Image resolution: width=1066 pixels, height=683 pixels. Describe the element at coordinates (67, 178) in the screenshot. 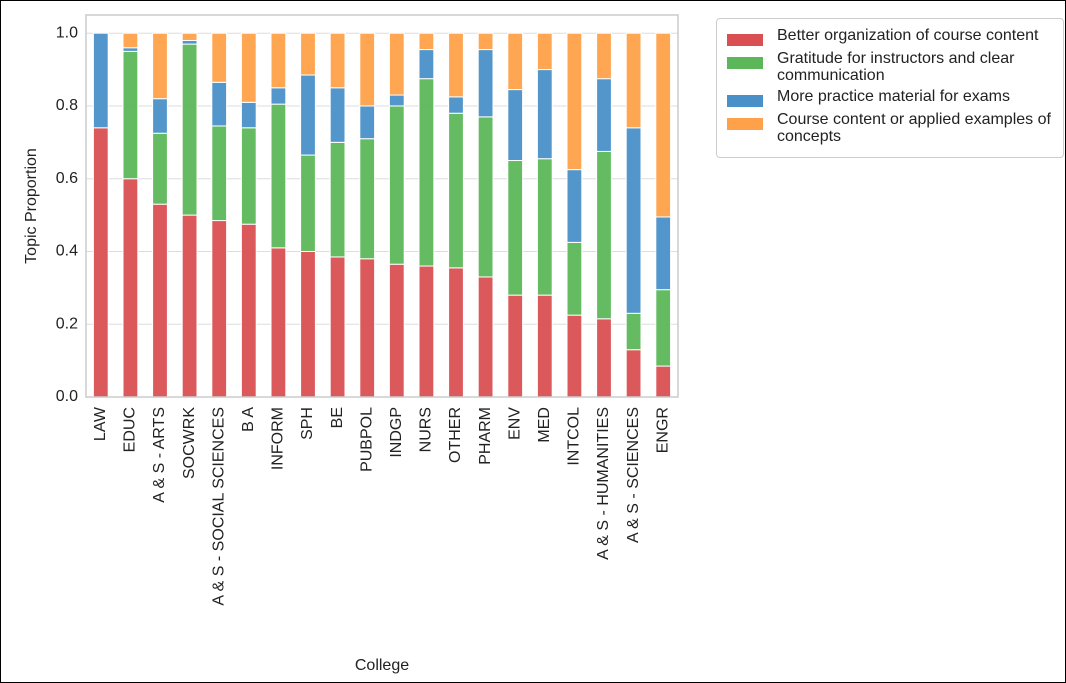

I see `y-tick-label: 0.6` at that location.